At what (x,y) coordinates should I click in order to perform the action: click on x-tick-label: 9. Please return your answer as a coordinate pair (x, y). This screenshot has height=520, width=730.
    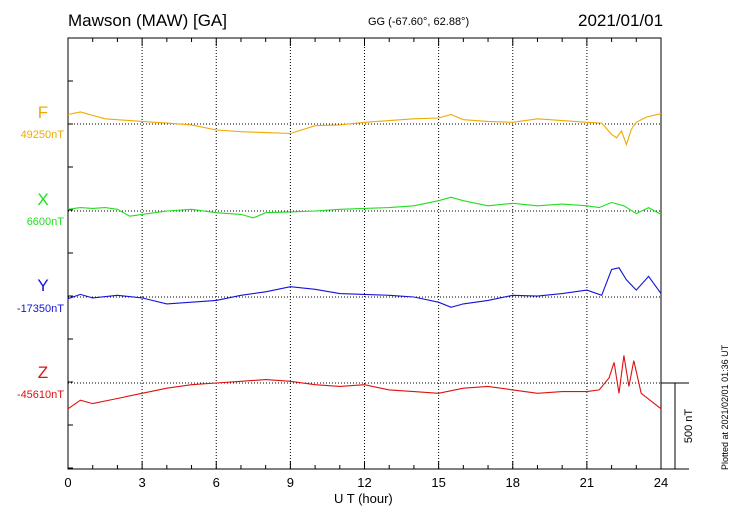
    Looking at the image, I should click on (290, 482).